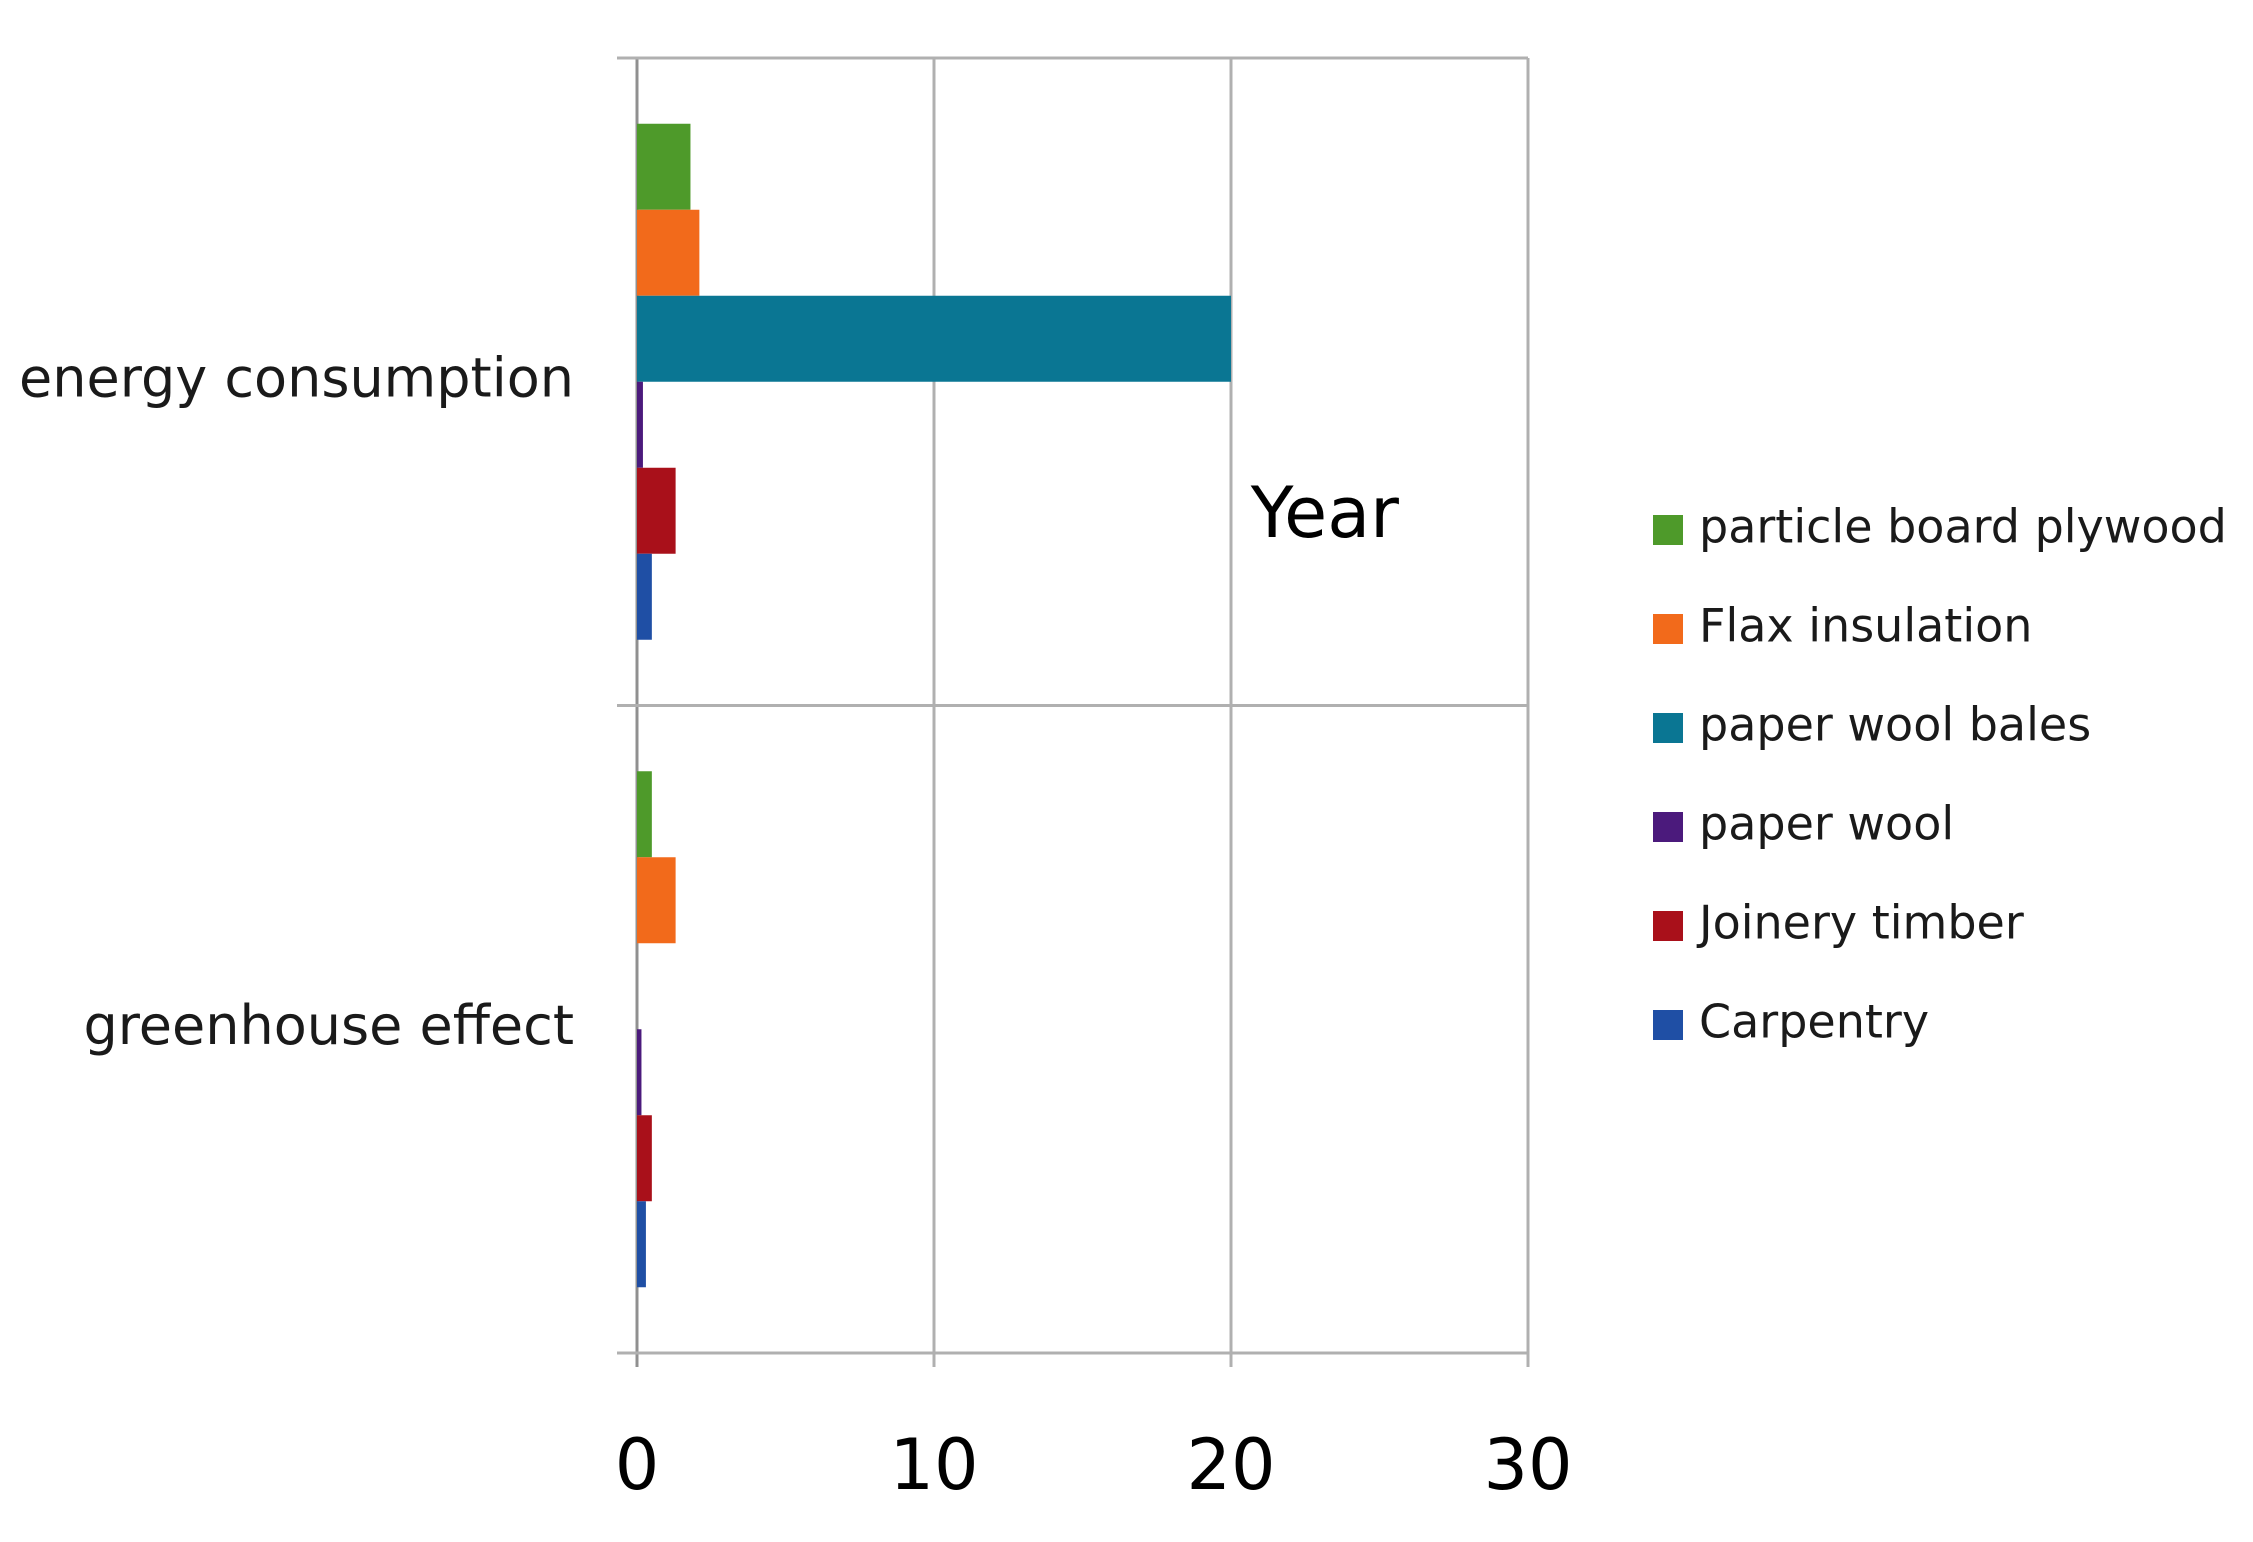 Image resolution: width=2253 pixels, height=1542 pixels. I want to click on bar-energy-consumption-paper-wool-bales, so click(934, 338).